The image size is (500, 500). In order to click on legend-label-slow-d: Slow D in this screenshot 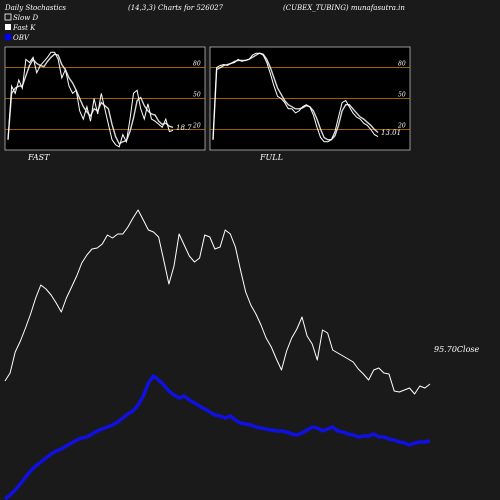, I will do `click(25, 18)`.